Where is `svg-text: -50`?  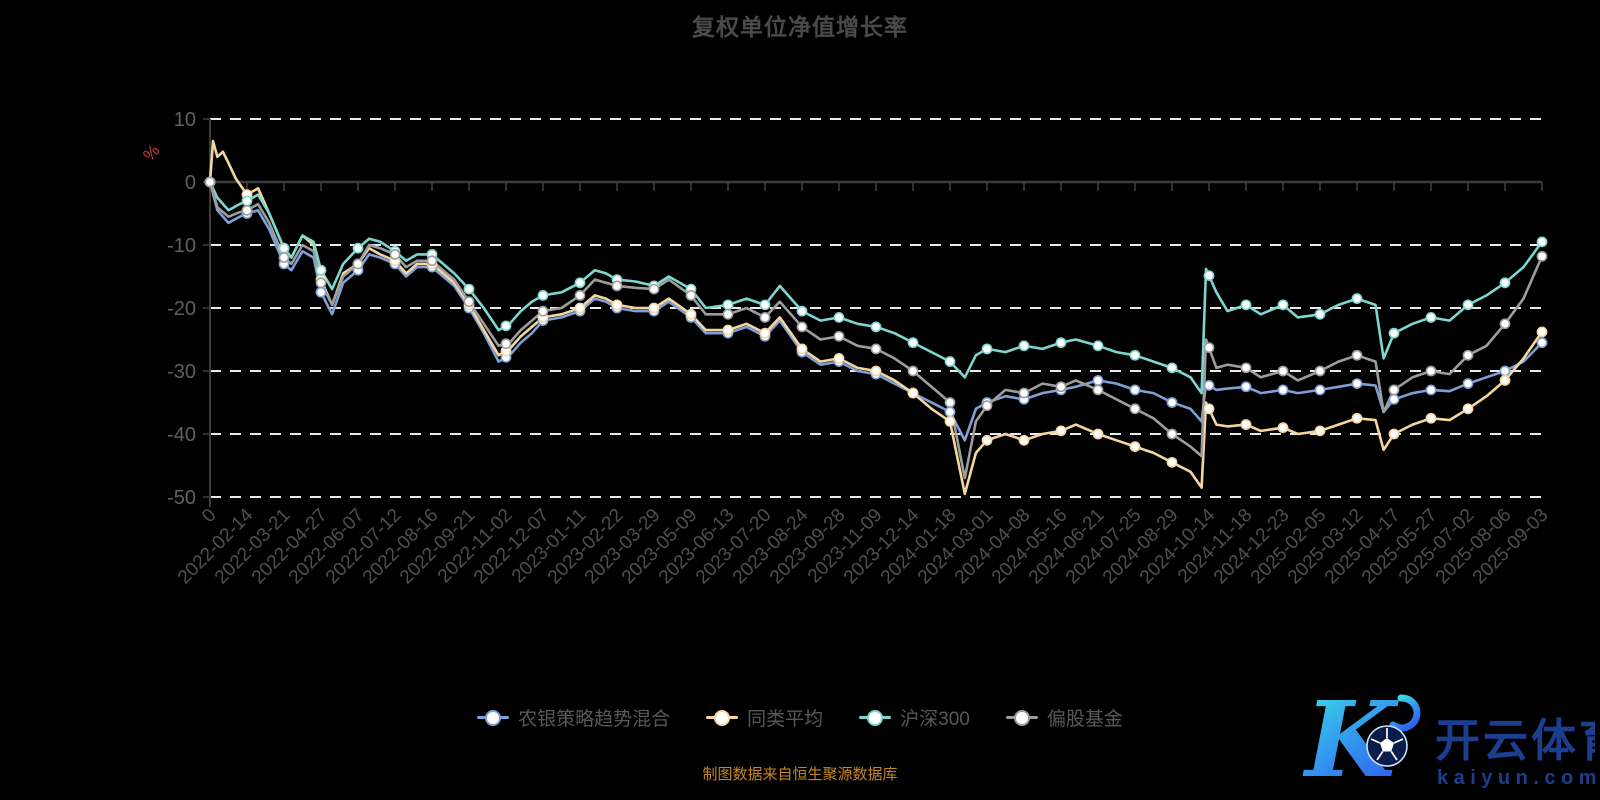 svg-text: -50 is located at coordinates (181, 498).